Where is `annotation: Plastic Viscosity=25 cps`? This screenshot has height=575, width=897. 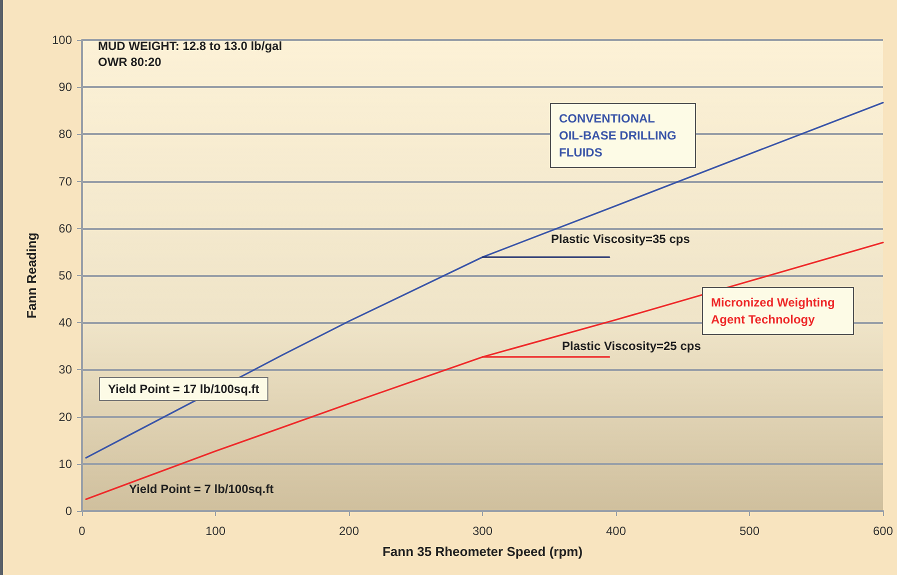 annotation: Plastic Viscosity=25 cps is located at coordinates (632, 346).